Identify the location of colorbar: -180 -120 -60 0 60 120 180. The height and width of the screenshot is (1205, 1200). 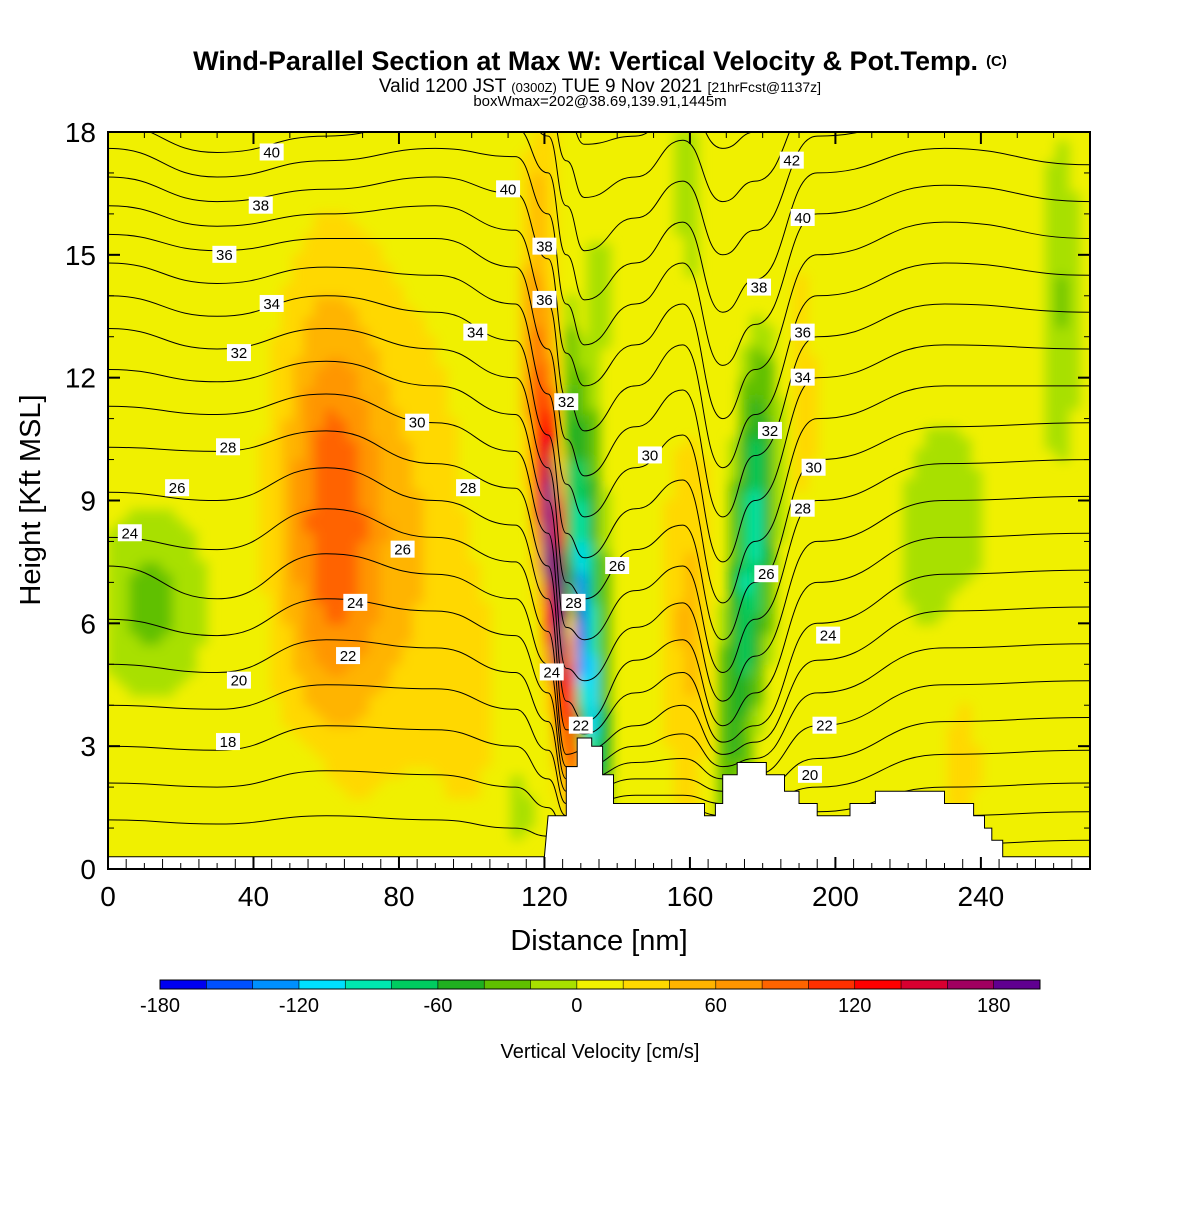
(590, 998).